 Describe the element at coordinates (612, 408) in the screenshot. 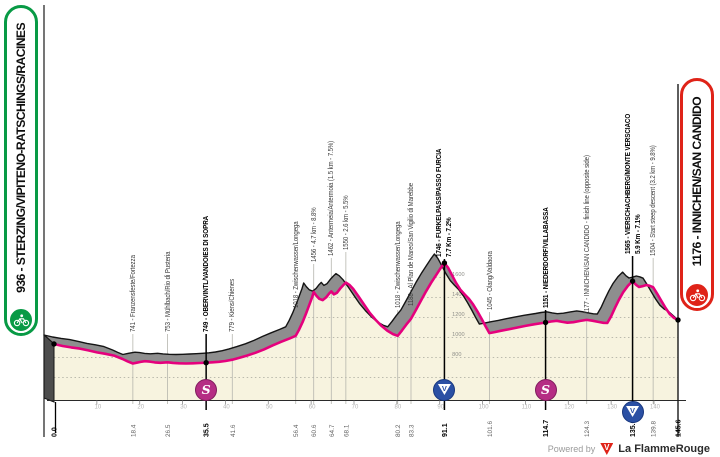

I see `axis-tick-label: 130` at that location.